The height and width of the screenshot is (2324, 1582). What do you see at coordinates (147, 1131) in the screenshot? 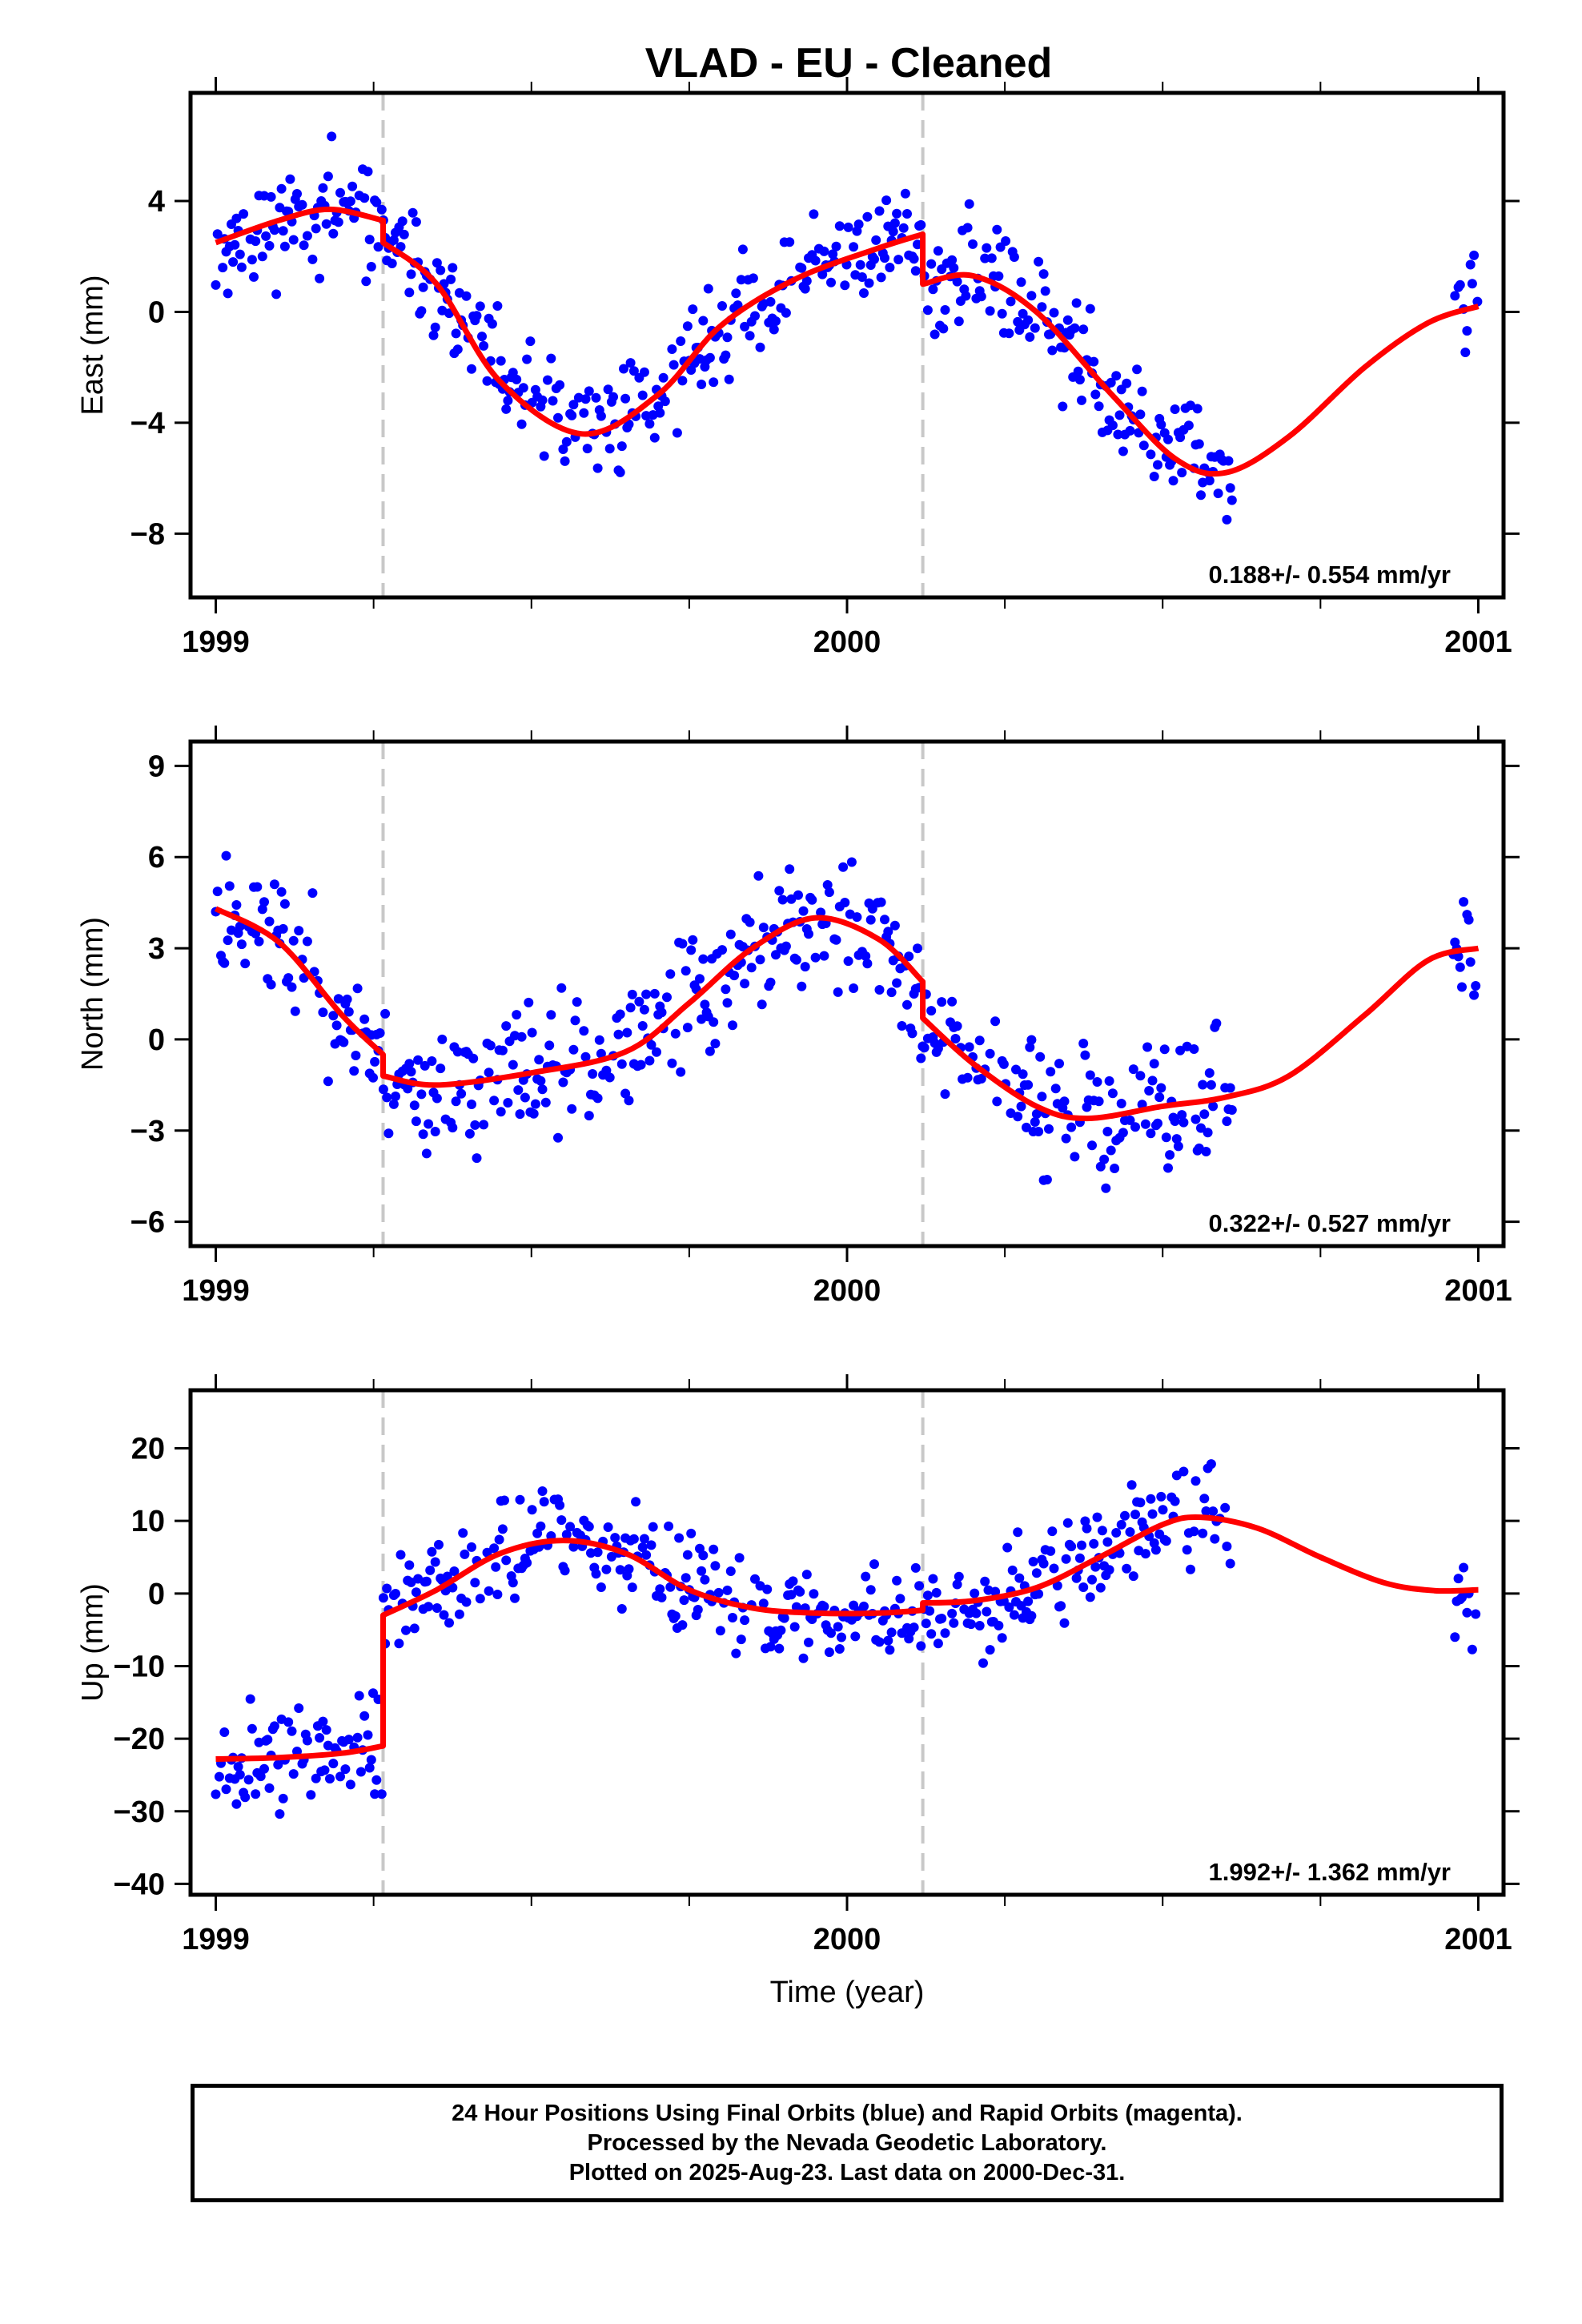
I see `y-tick-label: −3` at bounding box center [147, 1131].